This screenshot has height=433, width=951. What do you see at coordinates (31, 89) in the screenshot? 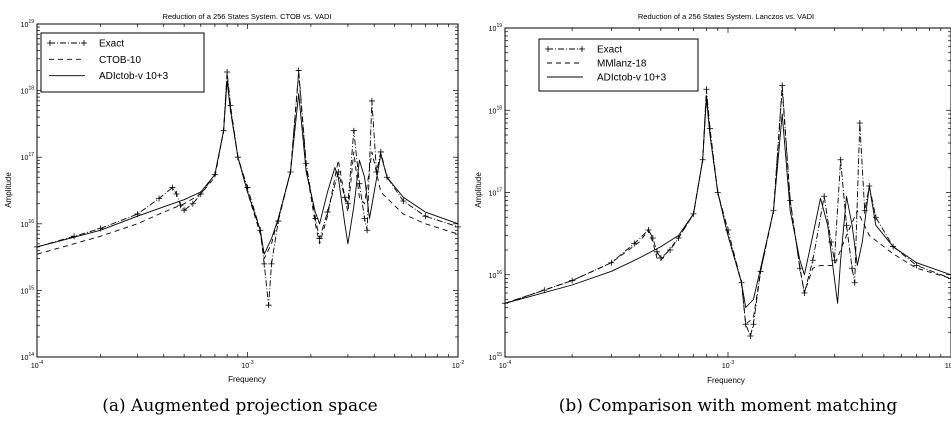
I see `y-tick-exponent: 18` at bounding box center [31, 89].